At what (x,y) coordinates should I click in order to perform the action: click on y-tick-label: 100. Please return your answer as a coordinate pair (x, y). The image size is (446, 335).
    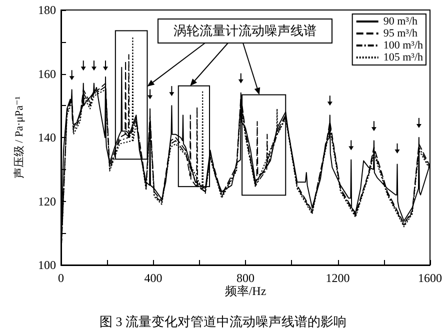
    Looking at the image, I should click on (47, 265).